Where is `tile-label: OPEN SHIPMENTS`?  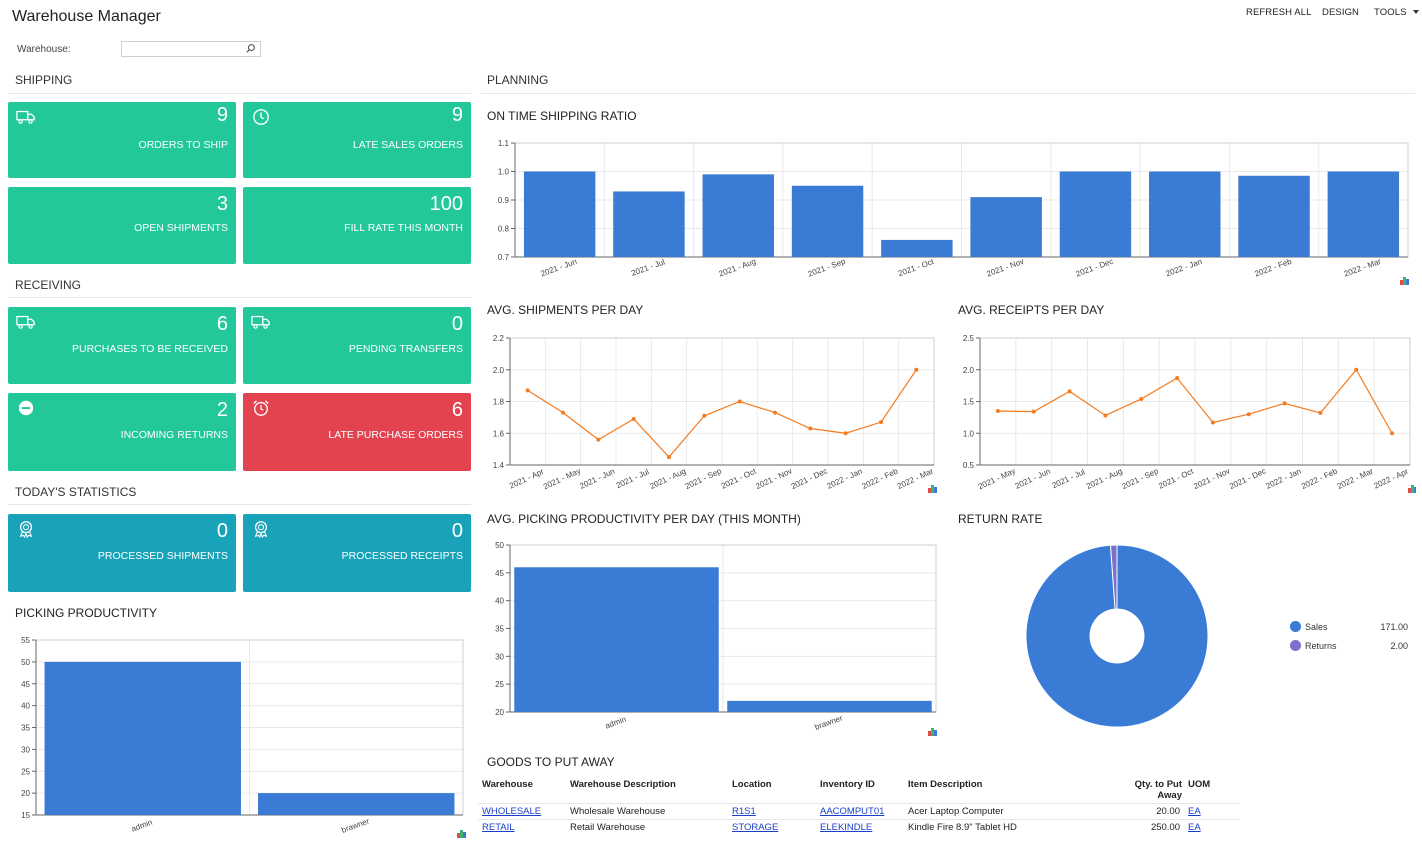
tile-label: OPEN SHIPMENTS is located at coordinates (181, 228).